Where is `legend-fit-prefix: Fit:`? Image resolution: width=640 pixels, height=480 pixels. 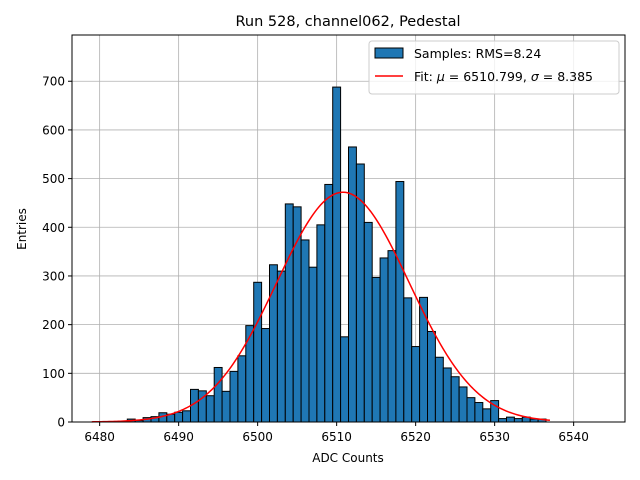 legend-fit-prefix: Fit: is located at coordinates (425, 76).